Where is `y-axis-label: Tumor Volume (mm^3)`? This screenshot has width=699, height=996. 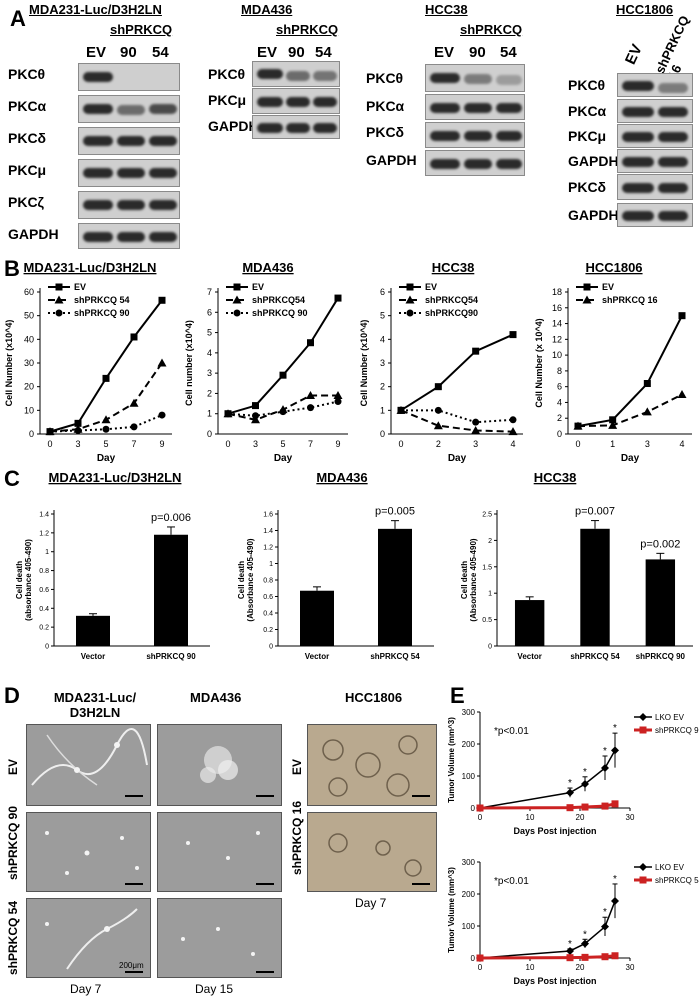 y-axis-label: Tumor Volume (mm^3) is located at coordinates (451, 910).